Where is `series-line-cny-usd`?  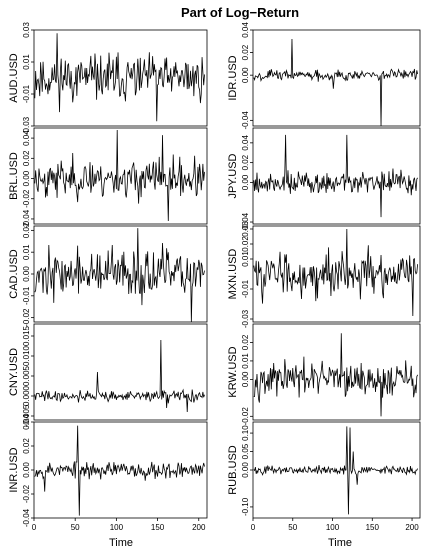
series-line-cny-usd is located at coordinates (119, 376).